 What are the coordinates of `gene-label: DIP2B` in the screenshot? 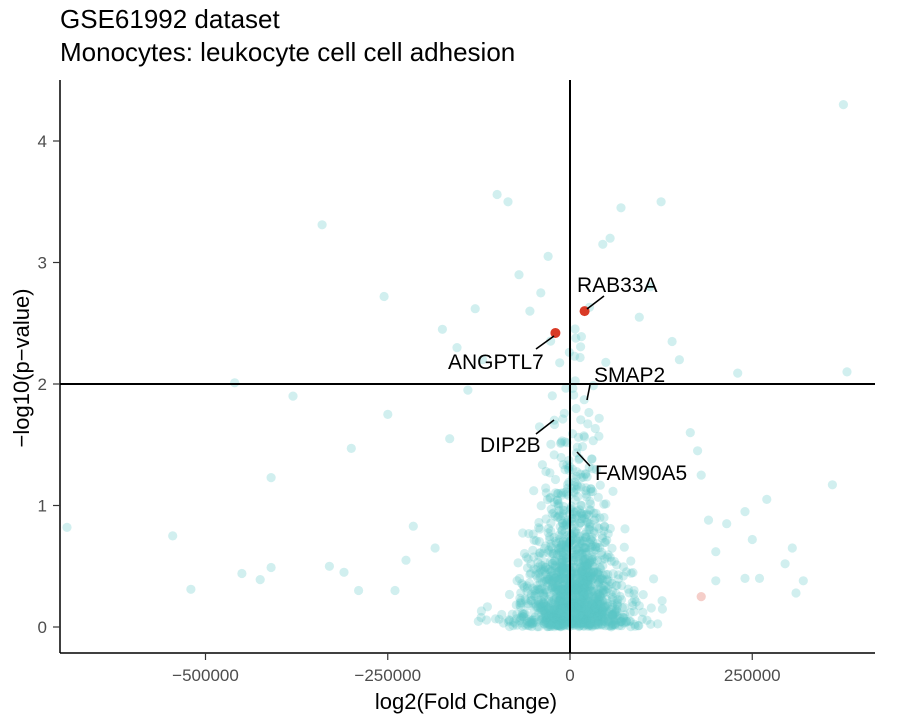 It's located at (510, 445).